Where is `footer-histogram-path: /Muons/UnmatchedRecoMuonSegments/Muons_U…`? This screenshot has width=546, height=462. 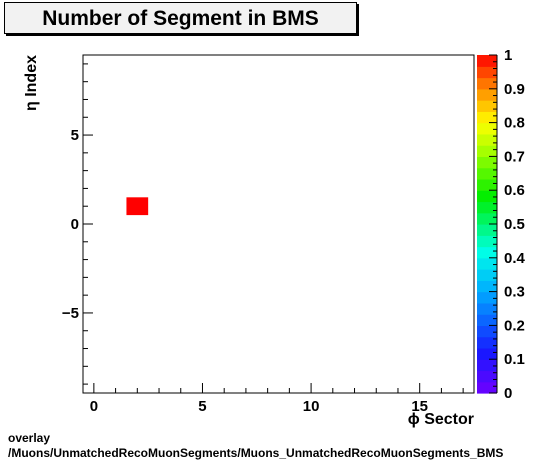 footer-histogram-path: /Muons/UnmatchedRecoMuonSegments/Muons_U… is located at coordinates (256, 453).